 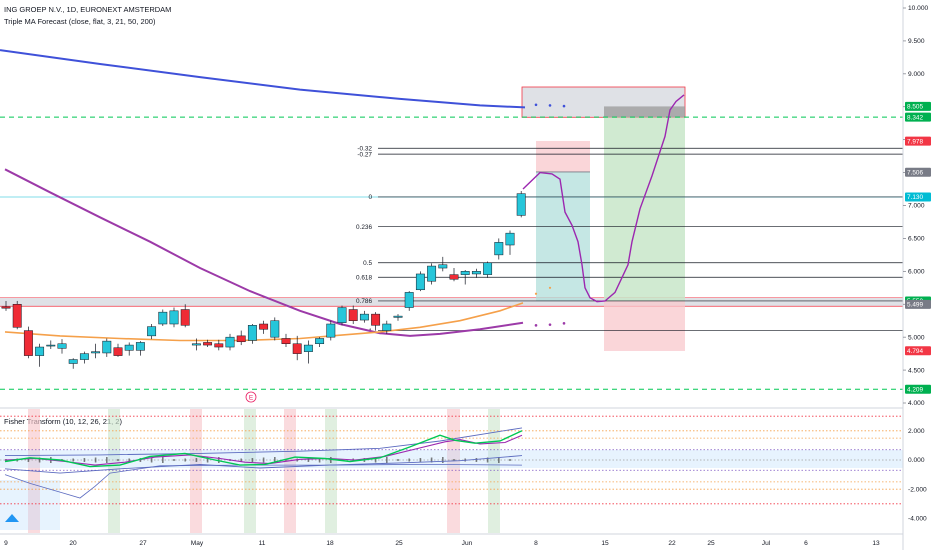 I want to click on price-axis-label: 6.500, so click(x=916, y=239).